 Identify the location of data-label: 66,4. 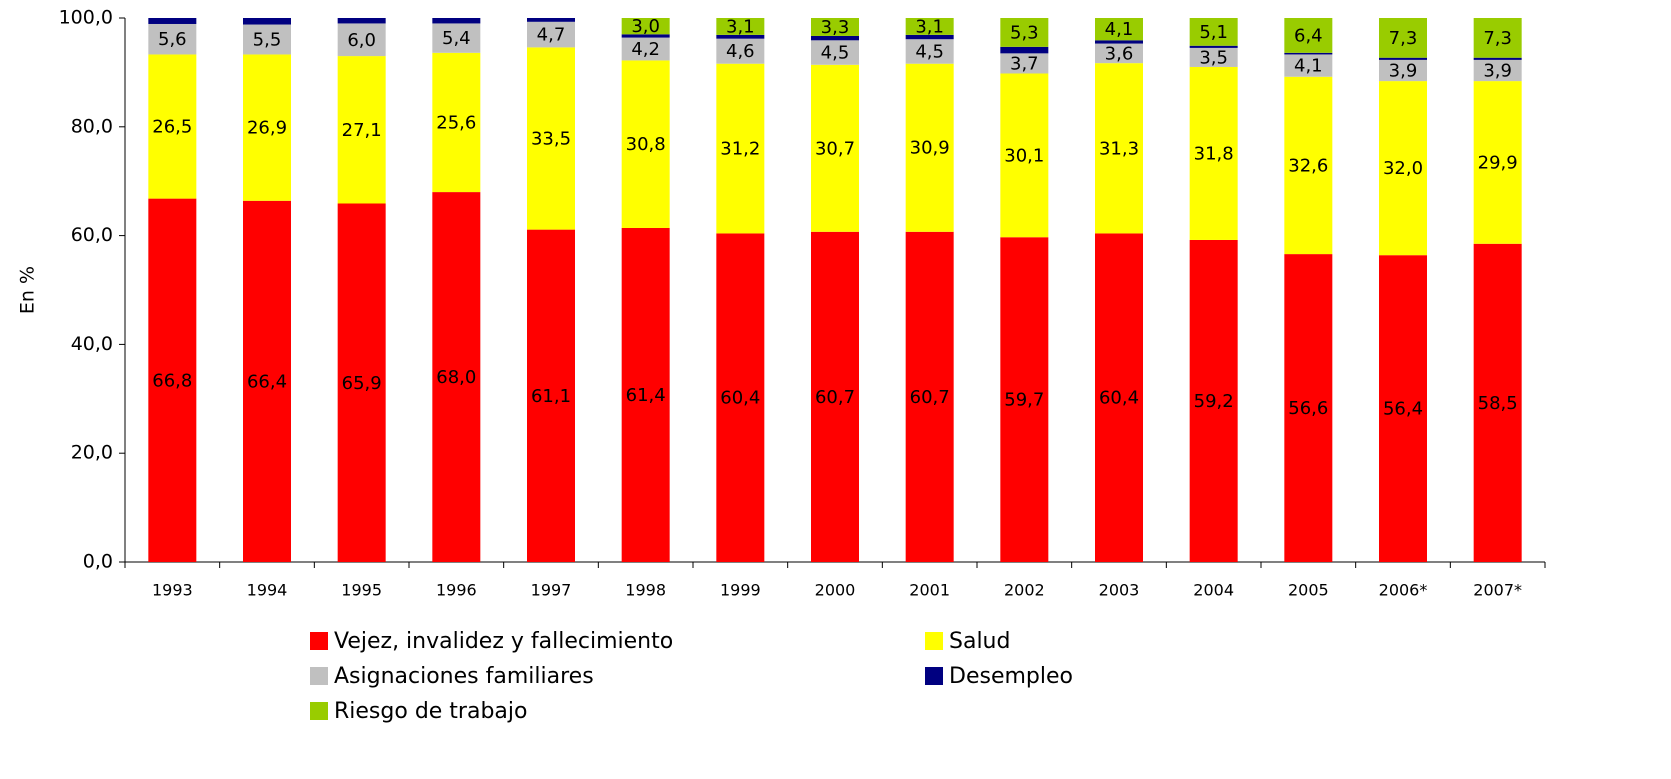
(267, 381).